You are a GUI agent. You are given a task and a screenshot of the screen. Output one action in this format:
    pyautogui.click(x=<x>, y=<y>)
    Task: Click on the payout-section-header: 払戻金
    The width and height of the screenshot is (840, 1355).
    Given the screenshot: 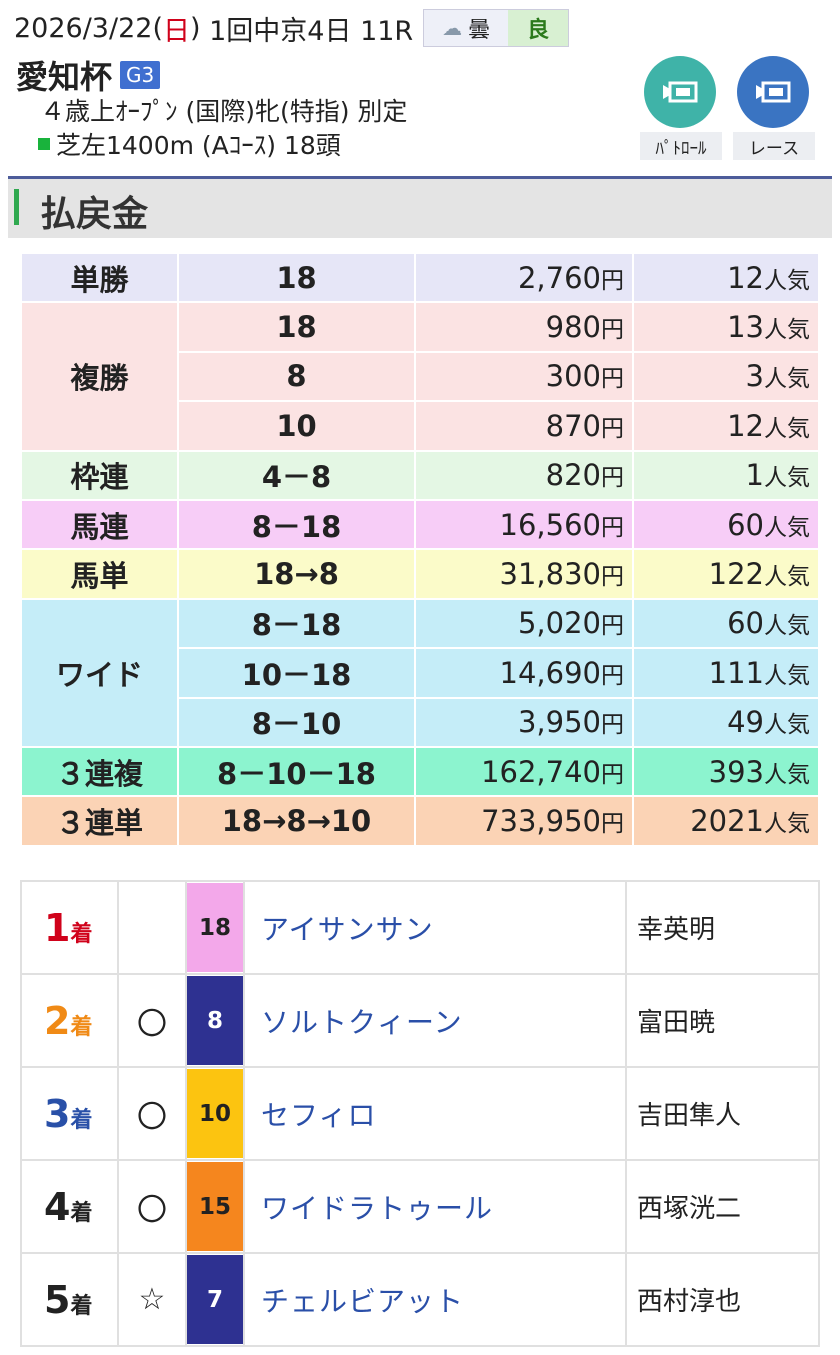 What is the action you would take?
    pyautogui.click(x=420, y=207)
    